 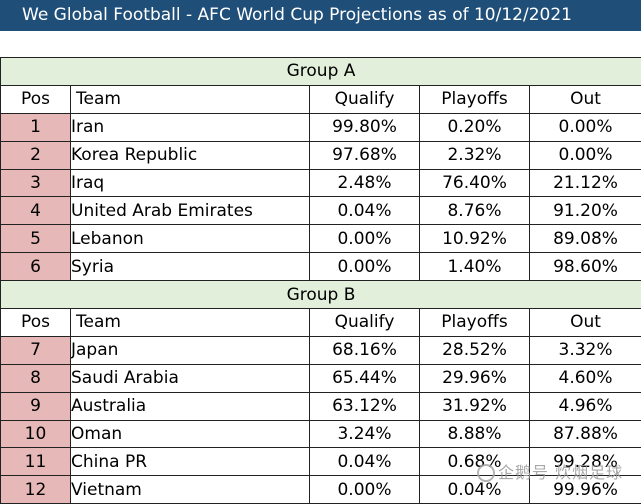 What do you see at coordinates (585, 350) in the screenshot?
I see `out-cell: 3.32%` at bounding box center [585, 350].